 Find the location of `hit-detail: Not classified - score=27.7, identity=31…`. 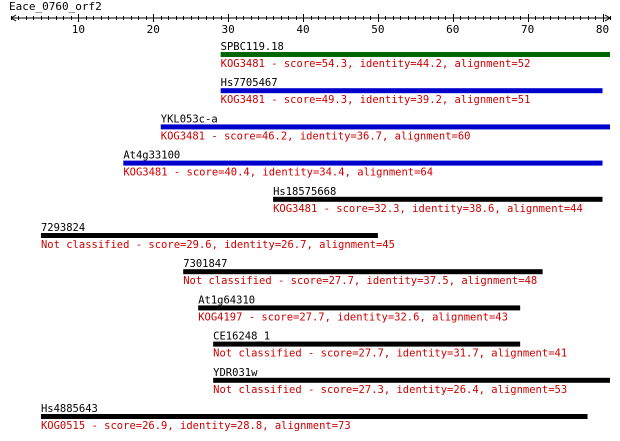

hit-detail: Not classified - score=27.7, identity=31… is located at coordinates (390, 354).